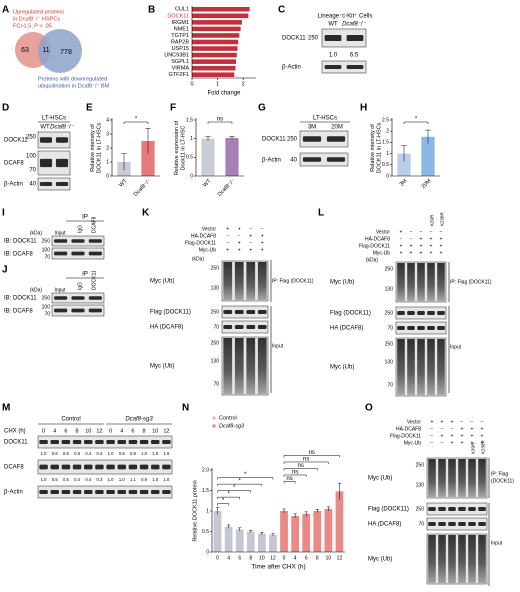 The image size is (520, 592). What do you see at coordinates (146, 213) in the screenshot?
I see `panel-label: K` at bounding box center [146, 213].